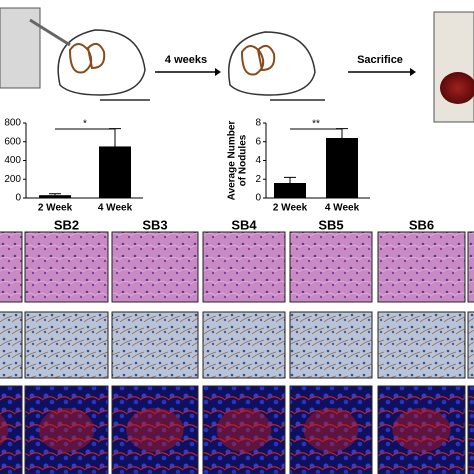  What do you see at coordinates (243, 160) in the screenshot?
I see `y-axis-label: of Nodules` at bounding box center [243, 160].